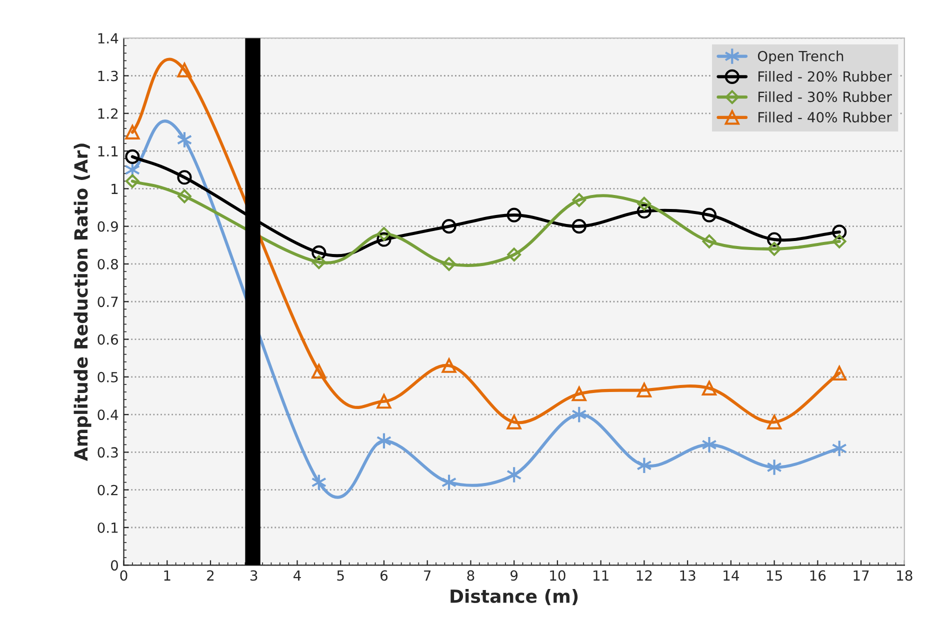  I want to click on x-tick-label: 10, so click(558, 575).